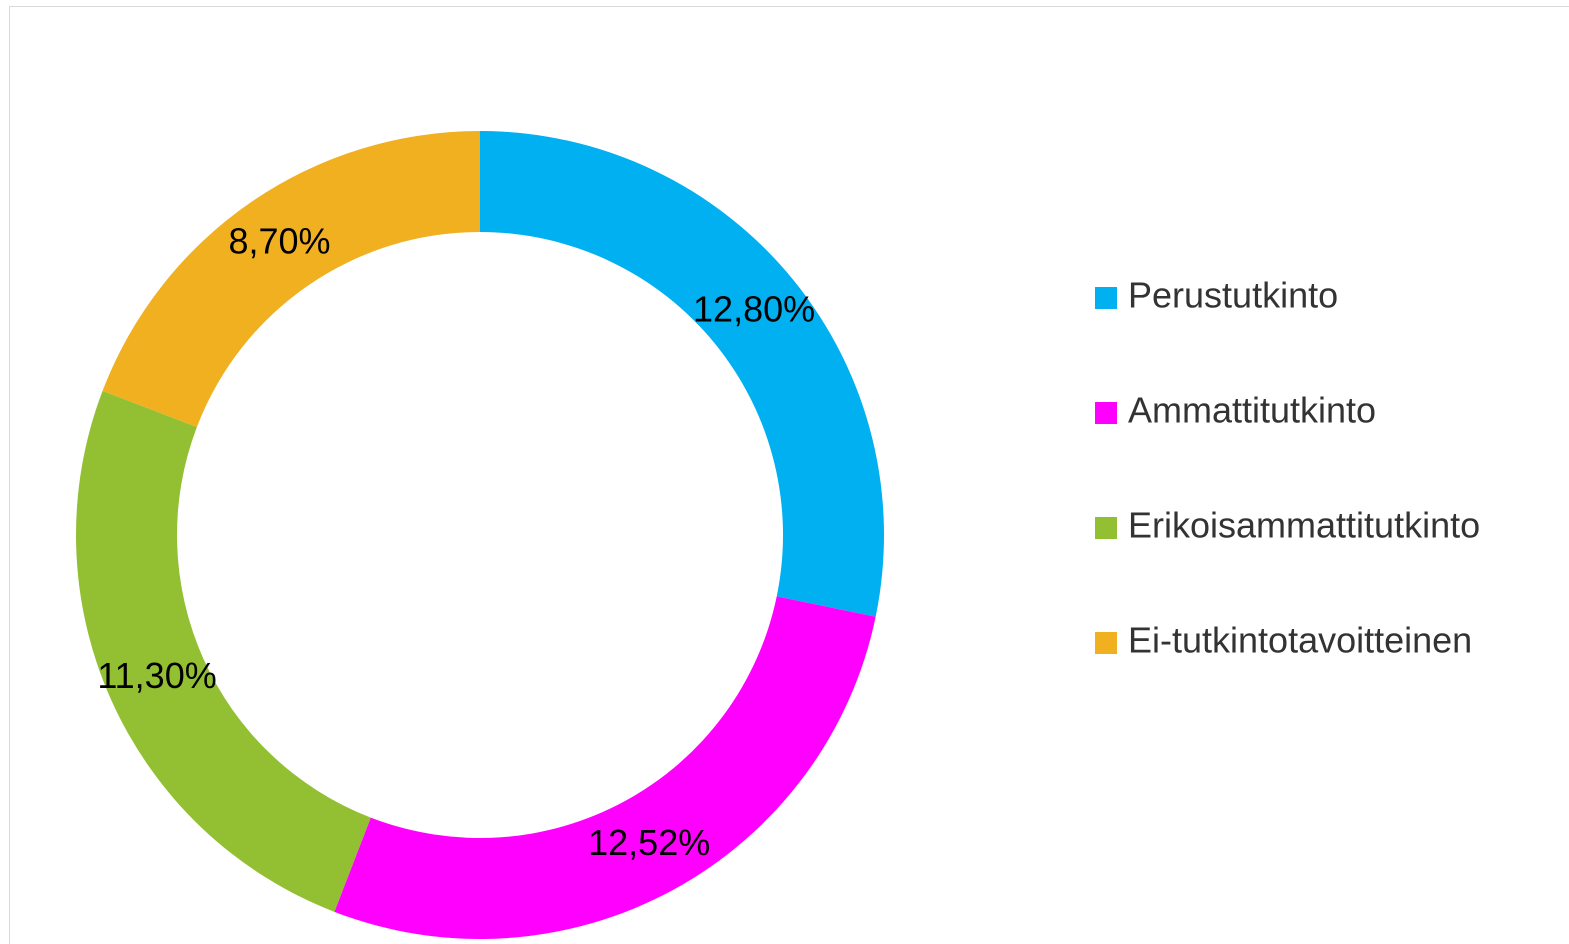 Image resolution: width=1569 pixels, height=944 pixels. Describe the element at coordinates (1304, 525) in the screenshot. I see `legend-label: Erikoisammattitutkinto` at that location.